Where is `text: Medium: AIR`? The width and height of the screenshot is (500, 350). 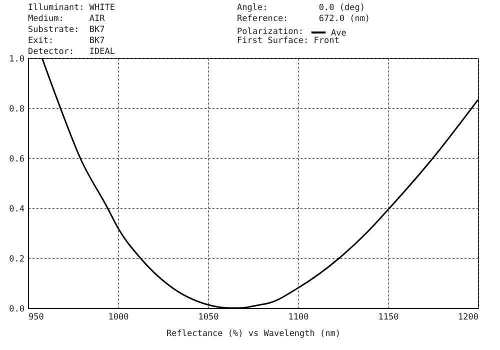 text: Medium: AIR is located at coordinates (66, 19).